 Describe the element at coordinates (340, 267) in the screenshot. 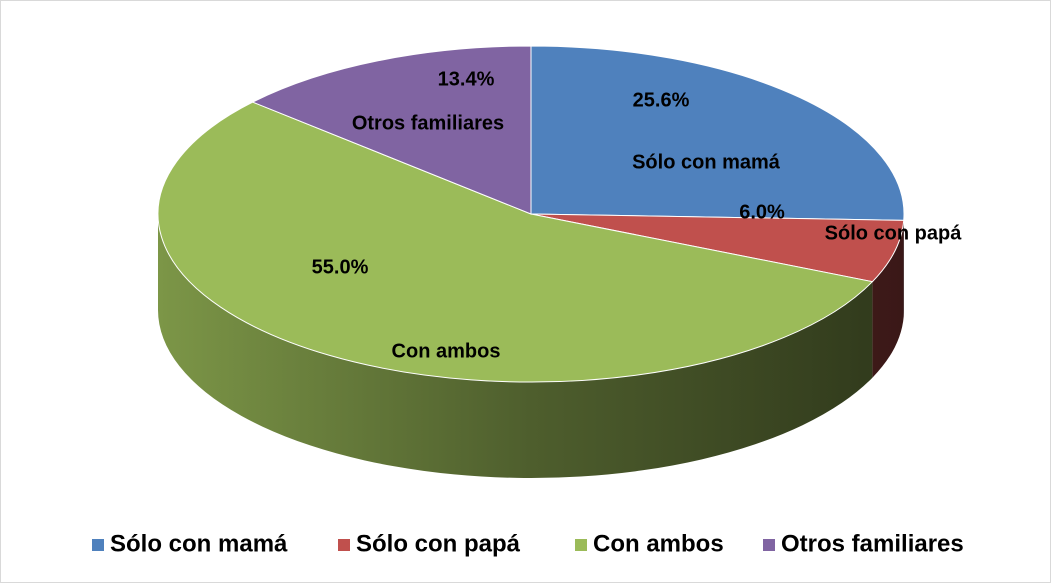

I see `data-label: 55.0%` at that location.